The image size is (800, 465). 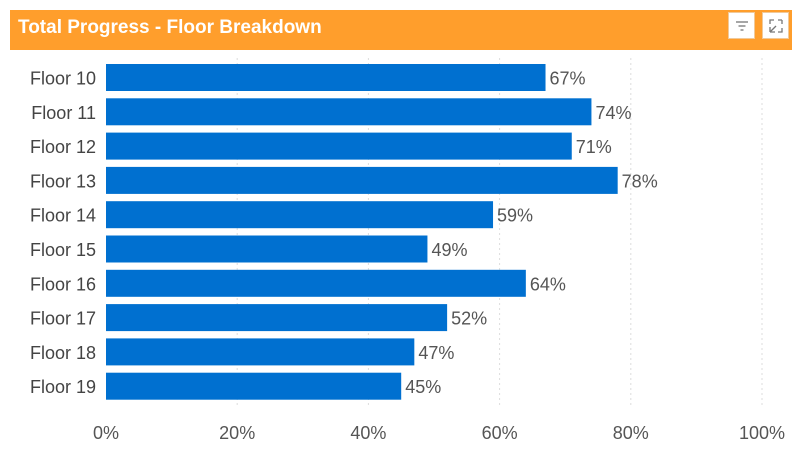 I want to click on filter-button, so click(x=741, y=25).